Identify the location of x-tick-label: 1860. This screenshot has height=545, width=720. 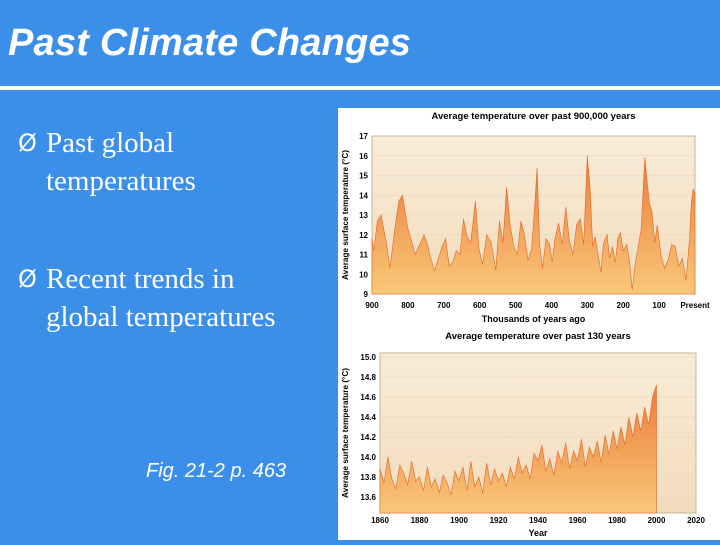
(380, 520).